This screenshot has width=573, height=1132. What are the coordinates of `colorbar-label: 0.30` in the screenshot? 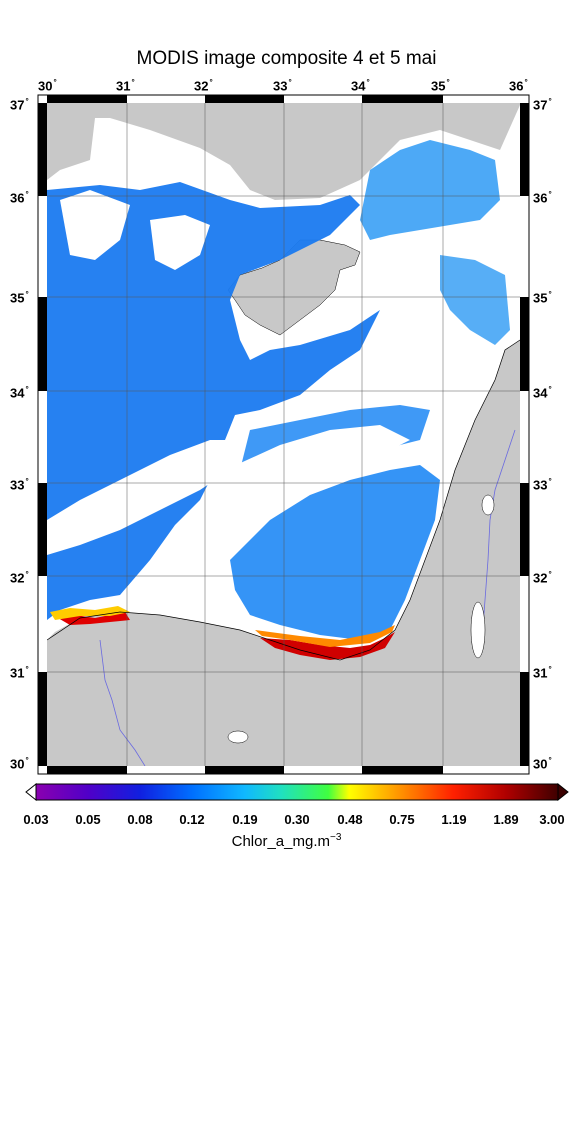 It's located at (297, 819).